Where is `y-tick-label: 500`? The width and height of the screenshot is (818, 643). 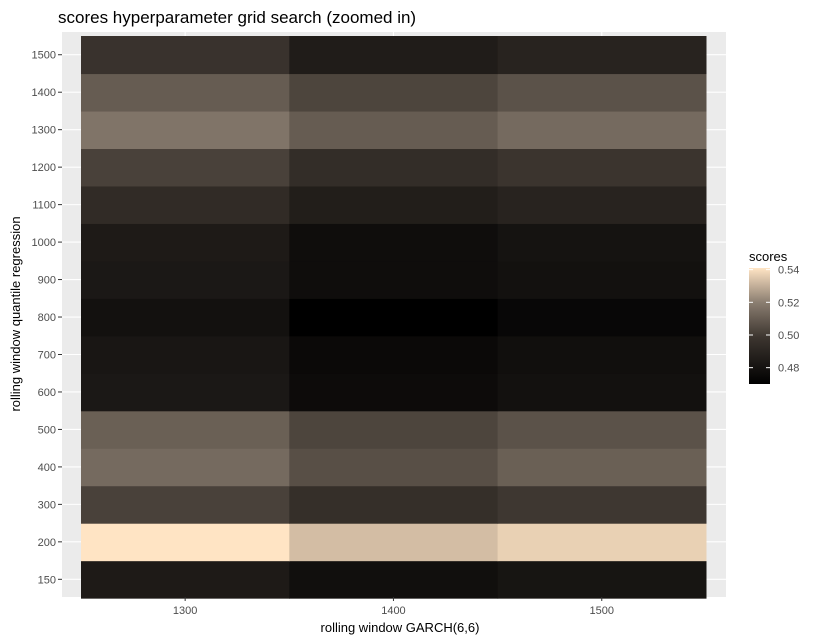 y-tick-label: 500 is located at coordinates (47, 430).